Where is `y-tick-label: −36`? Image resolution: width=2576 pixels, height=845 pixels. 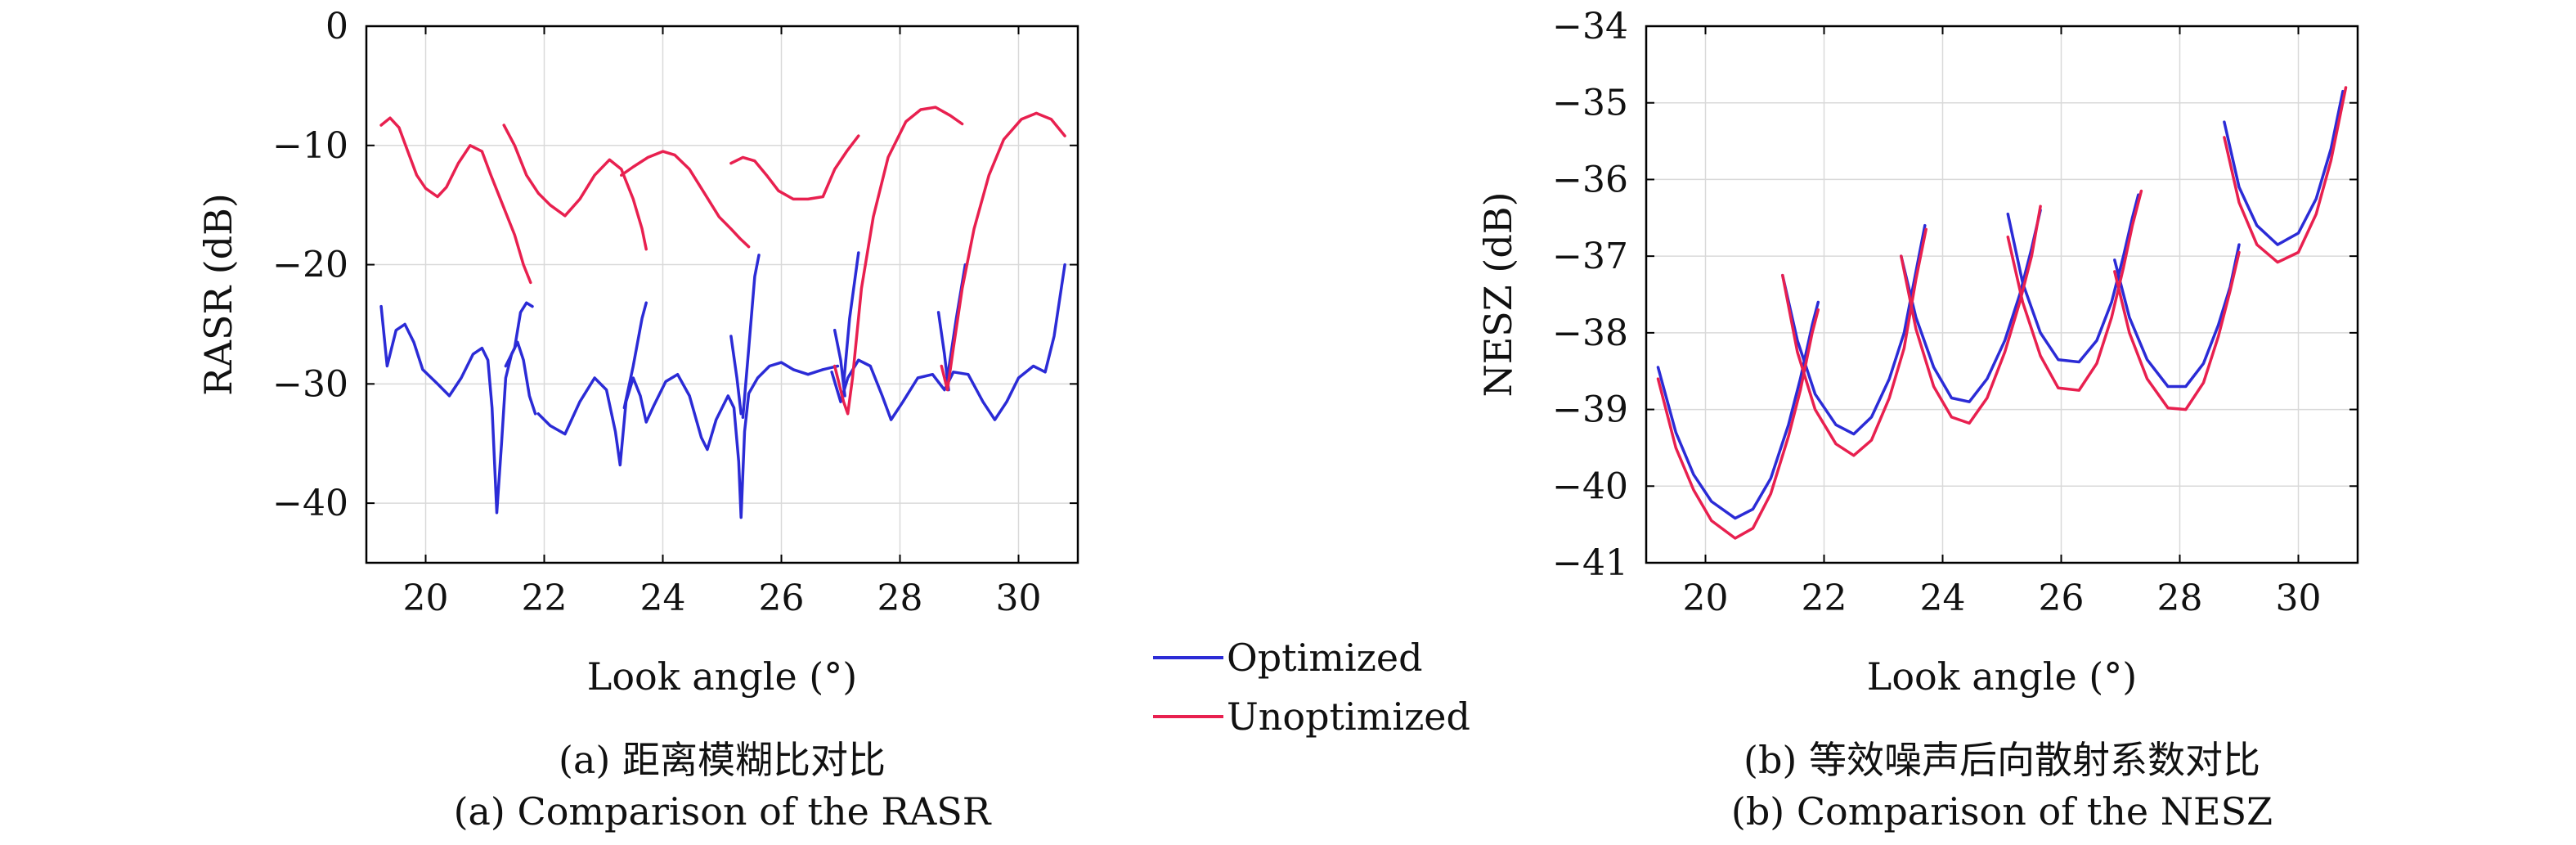
y-tick-label: −36 is located at coordinates (1590, 179).